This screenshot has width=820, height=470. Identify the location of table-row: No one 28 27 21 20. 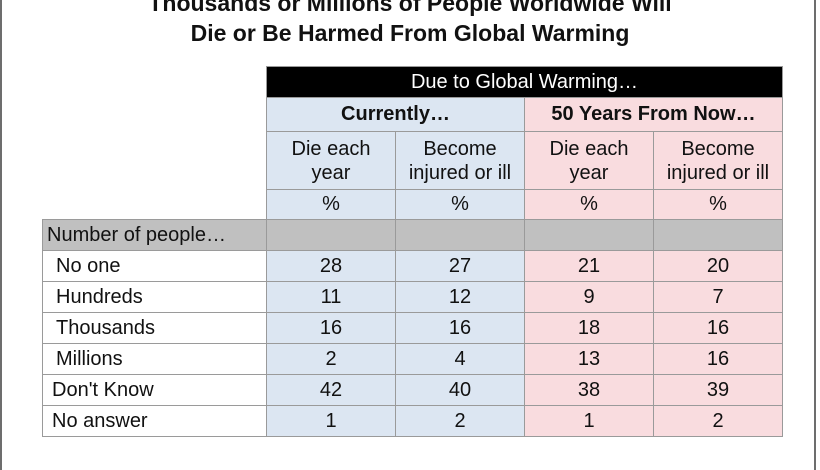
(412, 266).